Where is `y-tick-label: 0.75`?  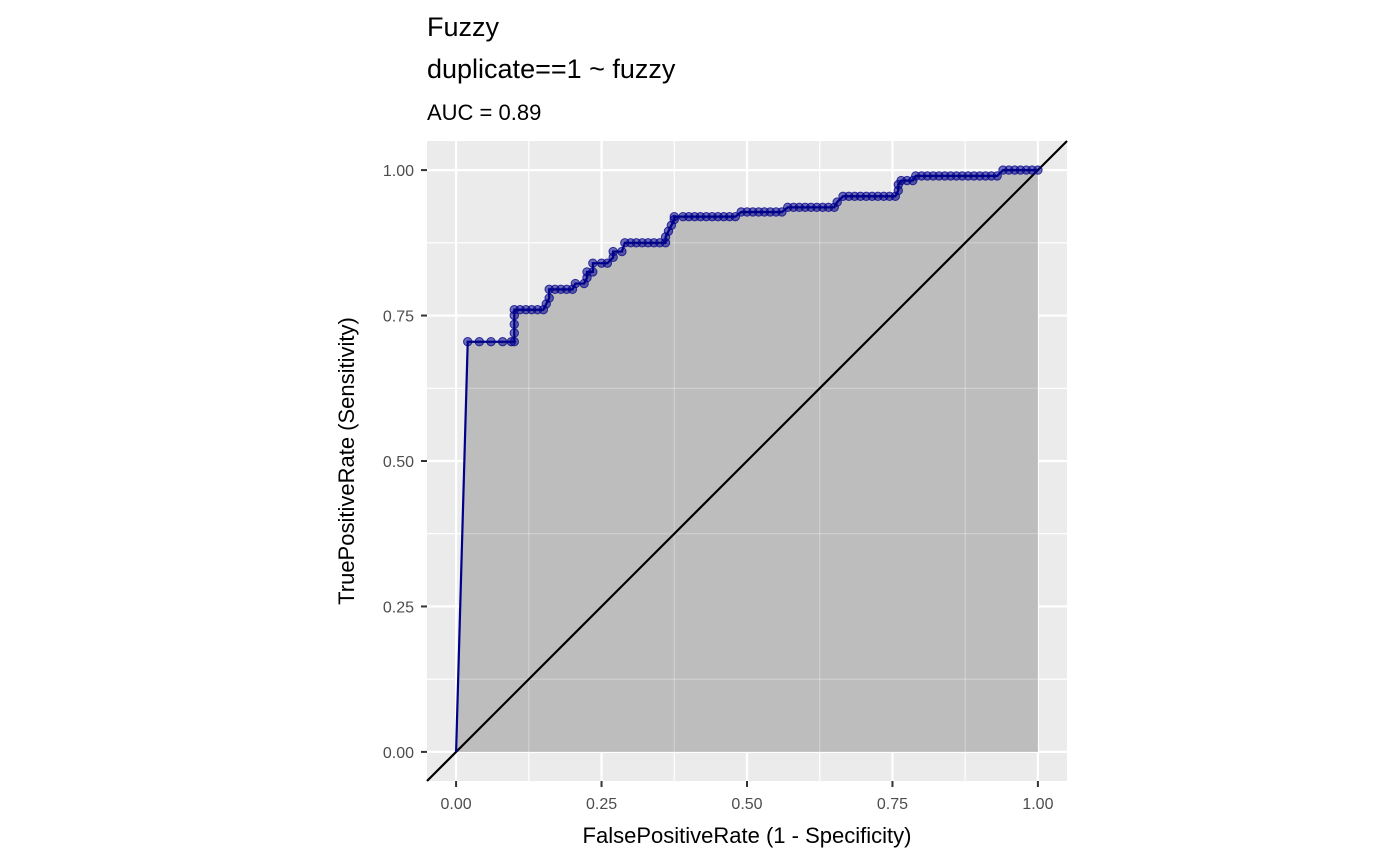
y-tick-label: 0.75 is located at coordinates (398, 317).